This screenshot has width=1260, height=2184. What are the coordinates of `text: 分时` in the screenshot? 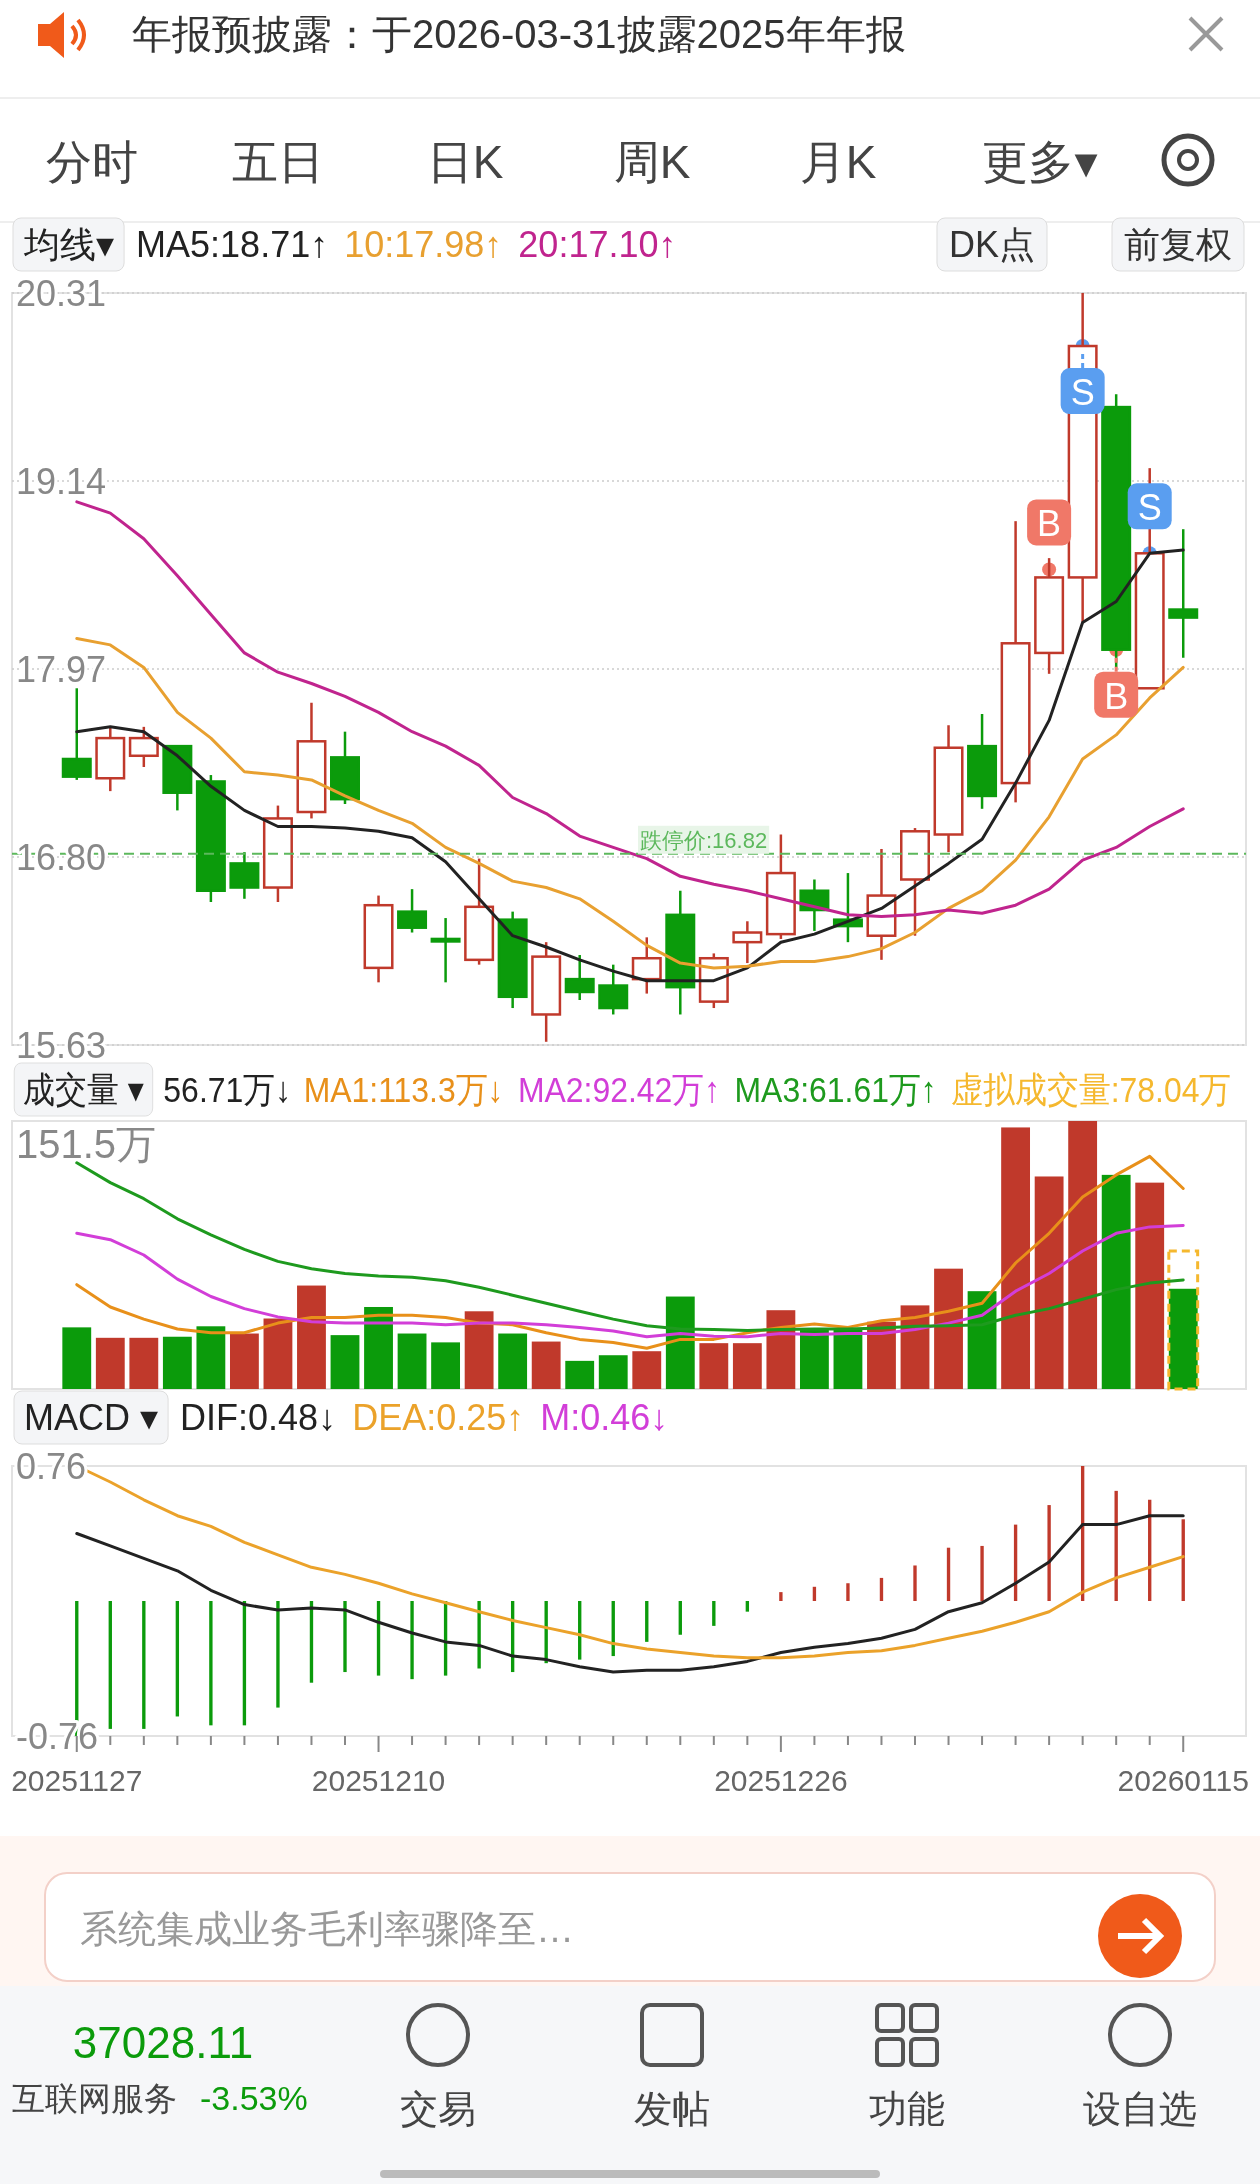 It's located at (92, 162).